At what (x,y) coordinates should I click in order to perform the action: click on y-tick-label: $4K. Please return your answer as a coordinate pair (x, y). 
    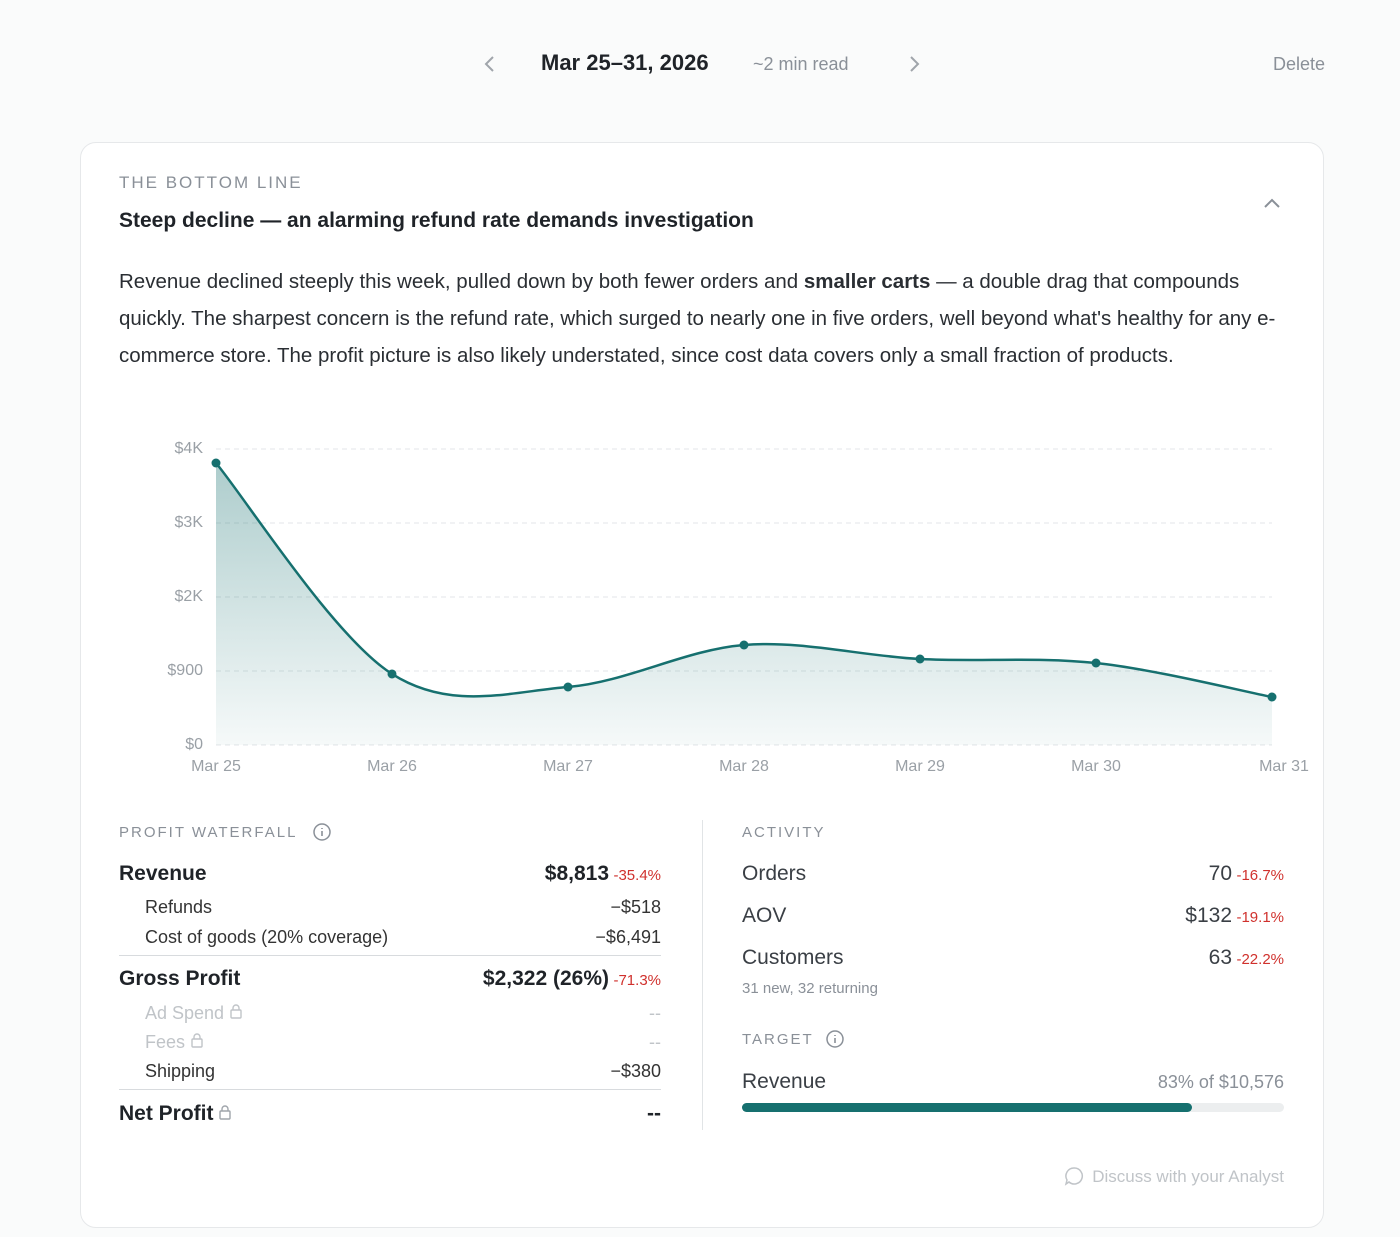
    Looking at the image, I should click on (189, 448).